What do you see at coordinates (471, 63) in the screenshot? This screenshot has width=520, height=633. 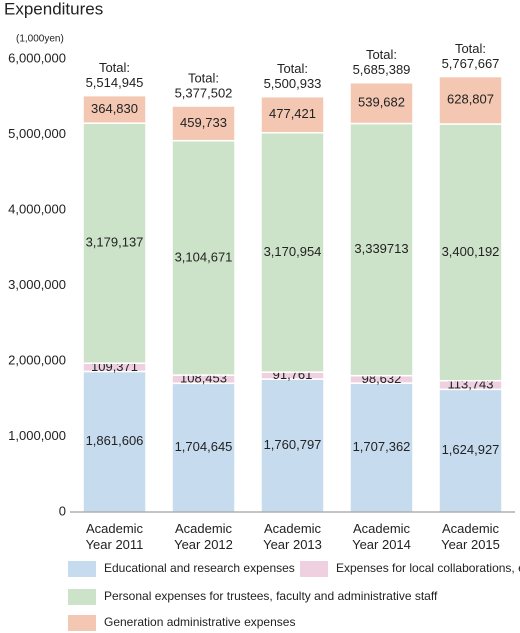 I see `total-label: 5,767,667` at bounding box center [471, 63].